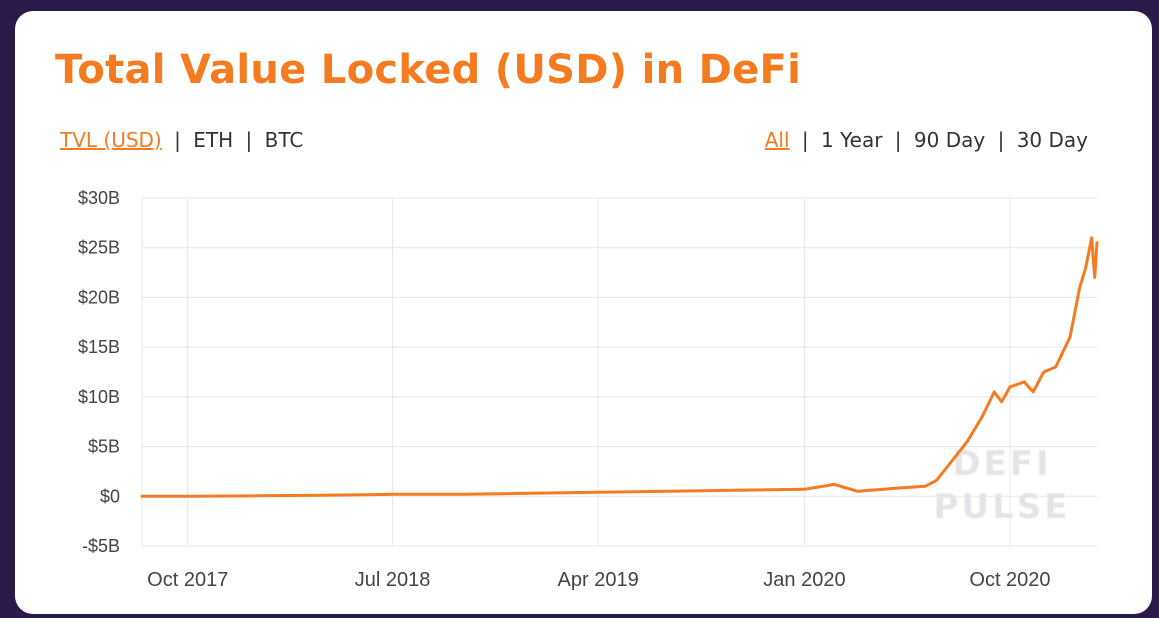 The width and height of the screenshot is (1159, 618). Describe the element at coordinates (428, 70) in the screenshot. I see `chart-title: Total Value Locked (USD) in DeFi` at that location.